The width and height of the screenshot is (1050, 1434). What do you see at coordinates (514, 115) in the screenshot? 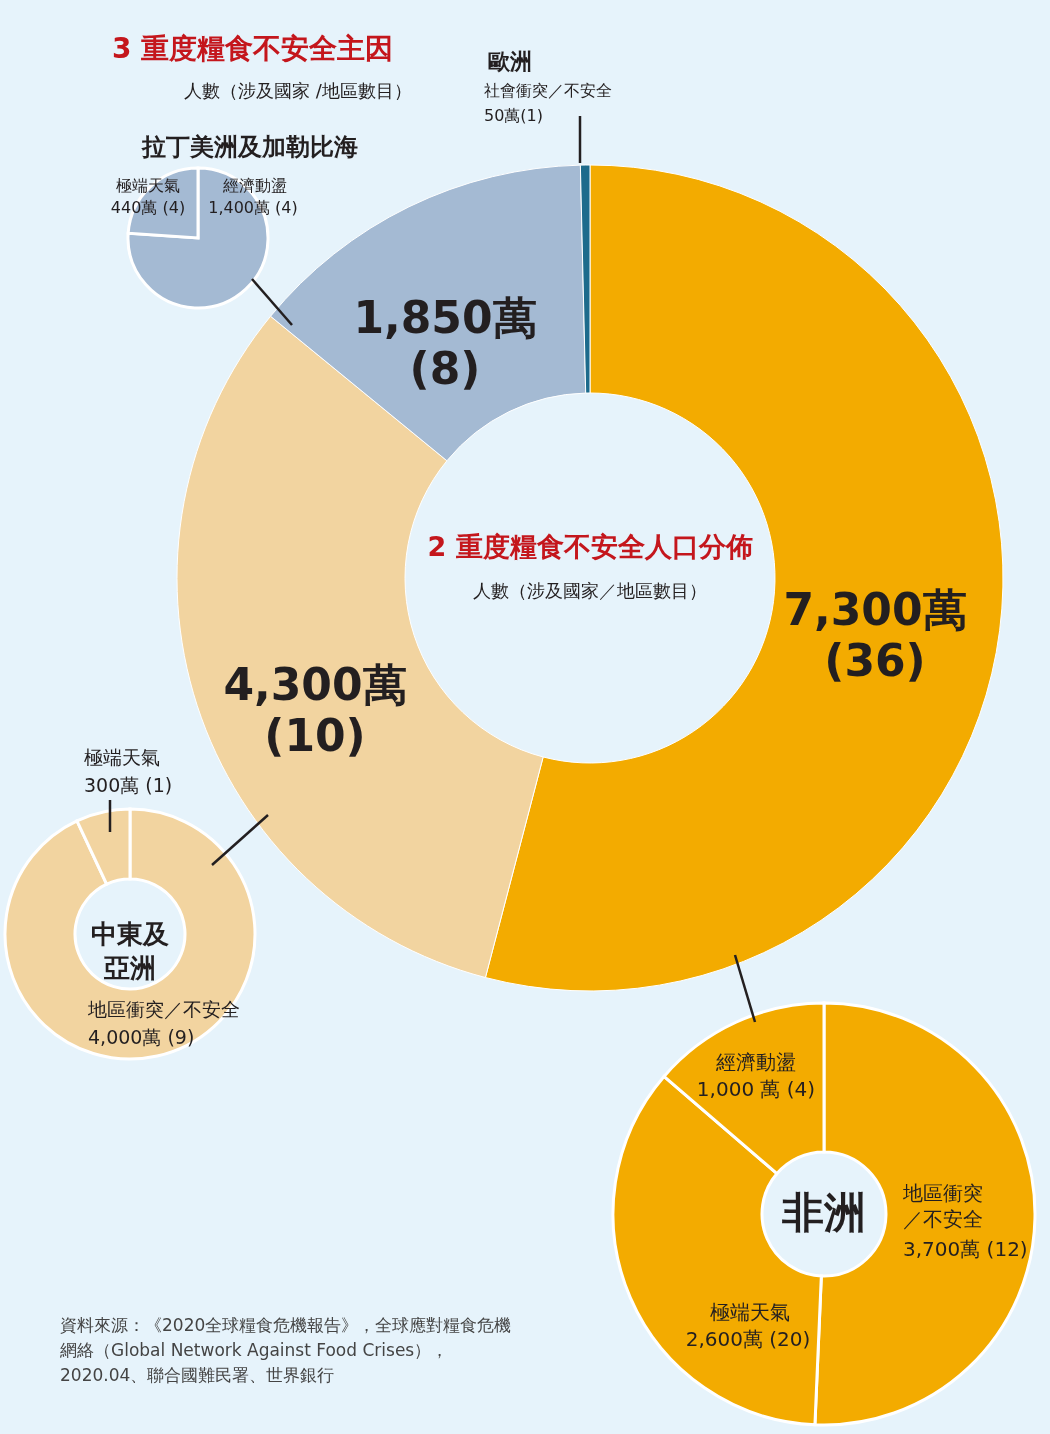
I see `text: 50萬(1)` at bounding box center [514, 115].